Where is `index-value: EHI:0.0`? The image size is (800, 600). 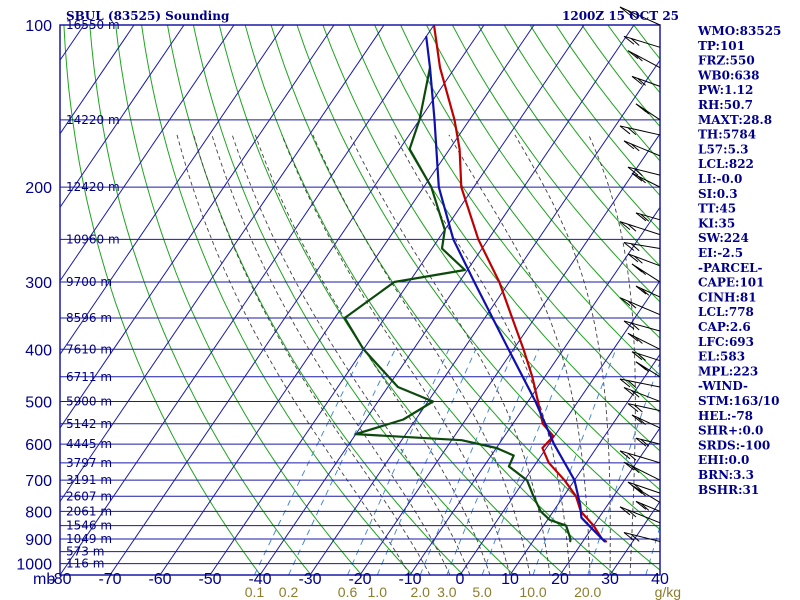 index-value: EHI:0.0 is located at coordinates (723, 460).